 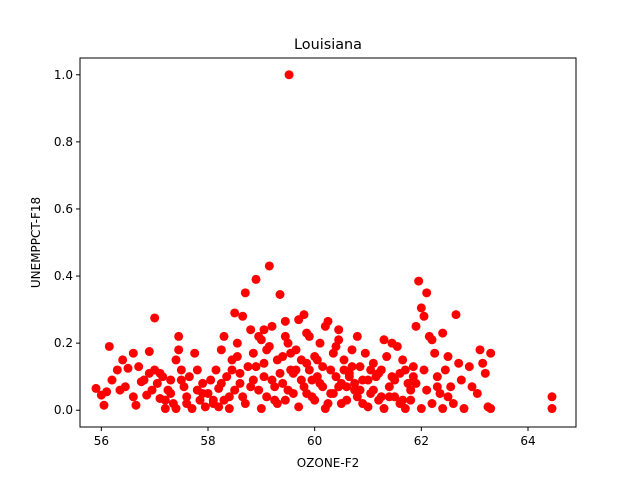 What do you see at coordinates (63, 410) in the screenshot?
I see `y-tick-label: 0.0` at bounding box center [63, 410].